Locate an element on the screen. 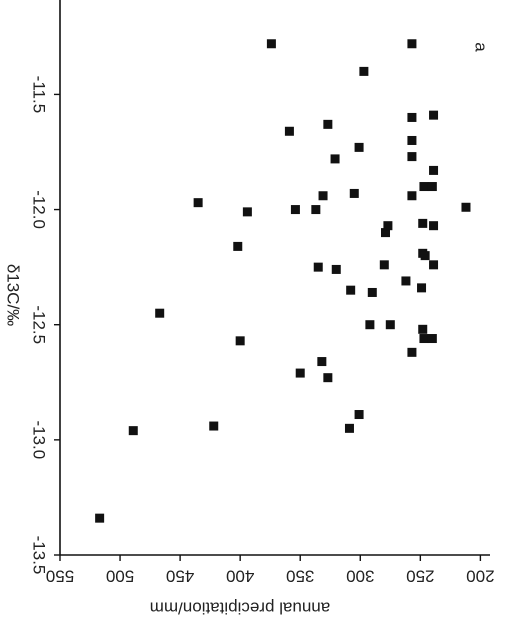  y-tick-label: -12.0 is located at coordinates (39, 209).